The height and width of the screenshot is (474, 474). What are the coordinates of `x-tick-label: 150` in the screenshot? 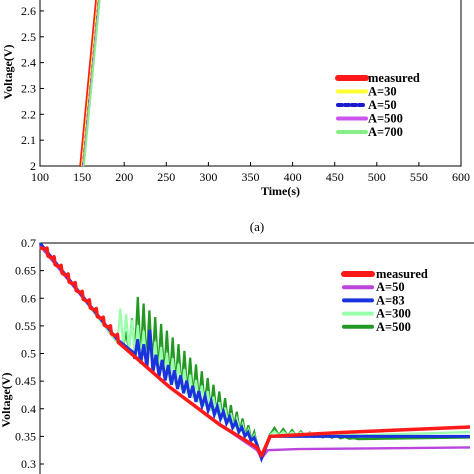 It's located at (82, 177).